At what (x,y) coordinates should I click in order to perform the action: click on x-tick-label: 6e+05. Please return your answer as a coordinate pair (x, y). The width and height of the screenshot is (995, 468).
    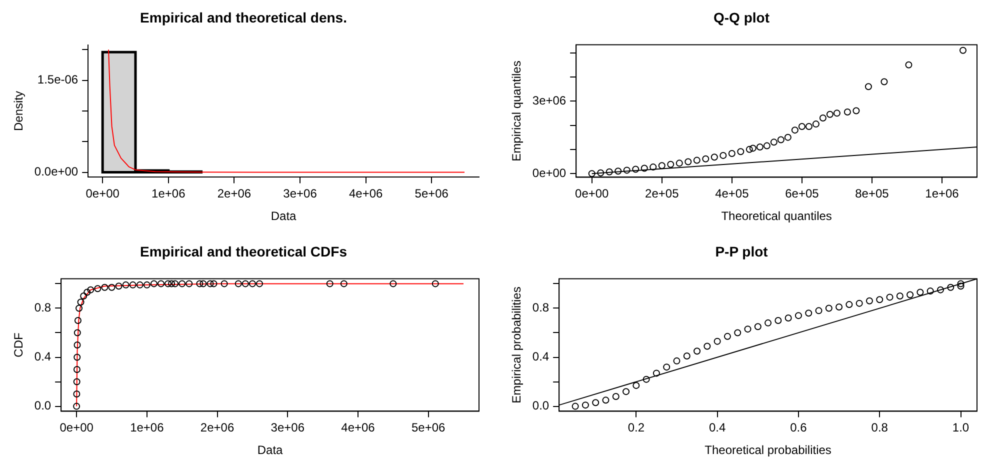
    Looking at the image, I should click on (802, 193).